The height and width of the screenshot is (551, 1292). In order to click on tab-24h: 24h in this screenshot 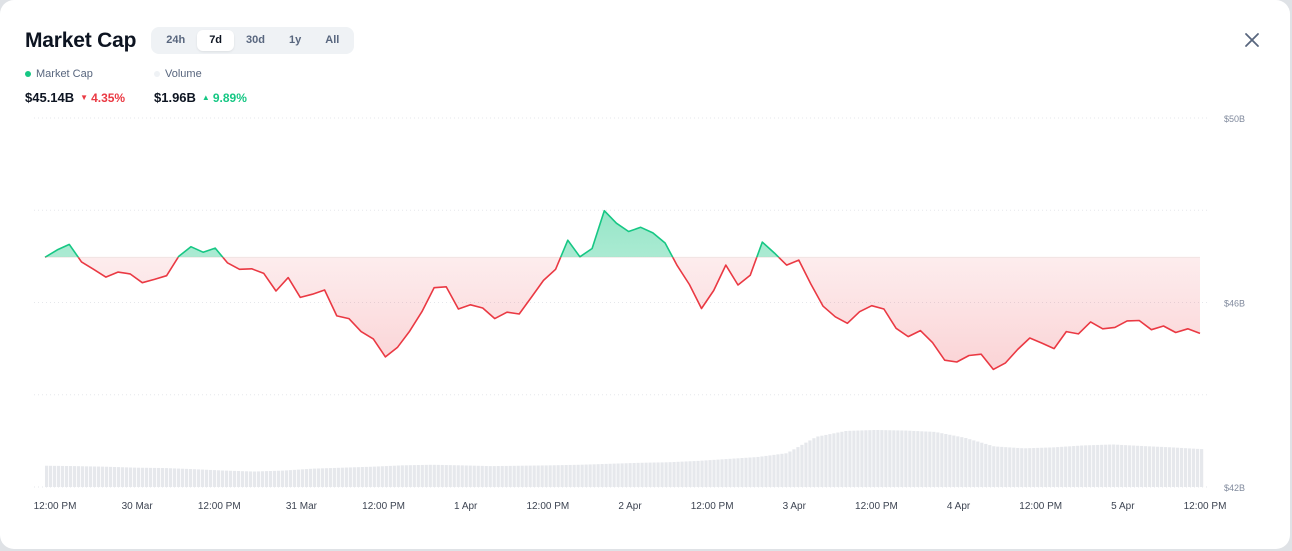, I will do `click(176, 40)`.